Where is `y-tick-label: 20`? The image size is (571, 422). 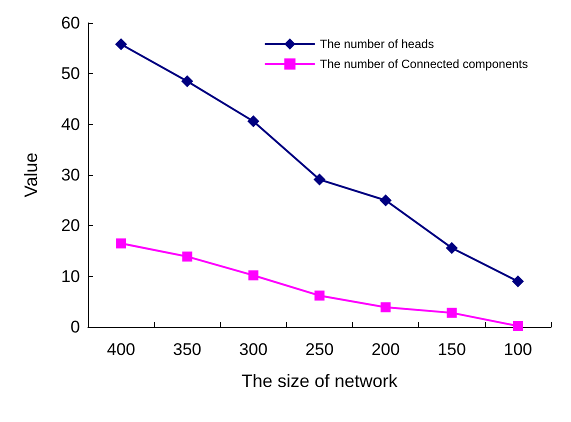
y-tick-label: 20 is located at coordinates (70, 226).